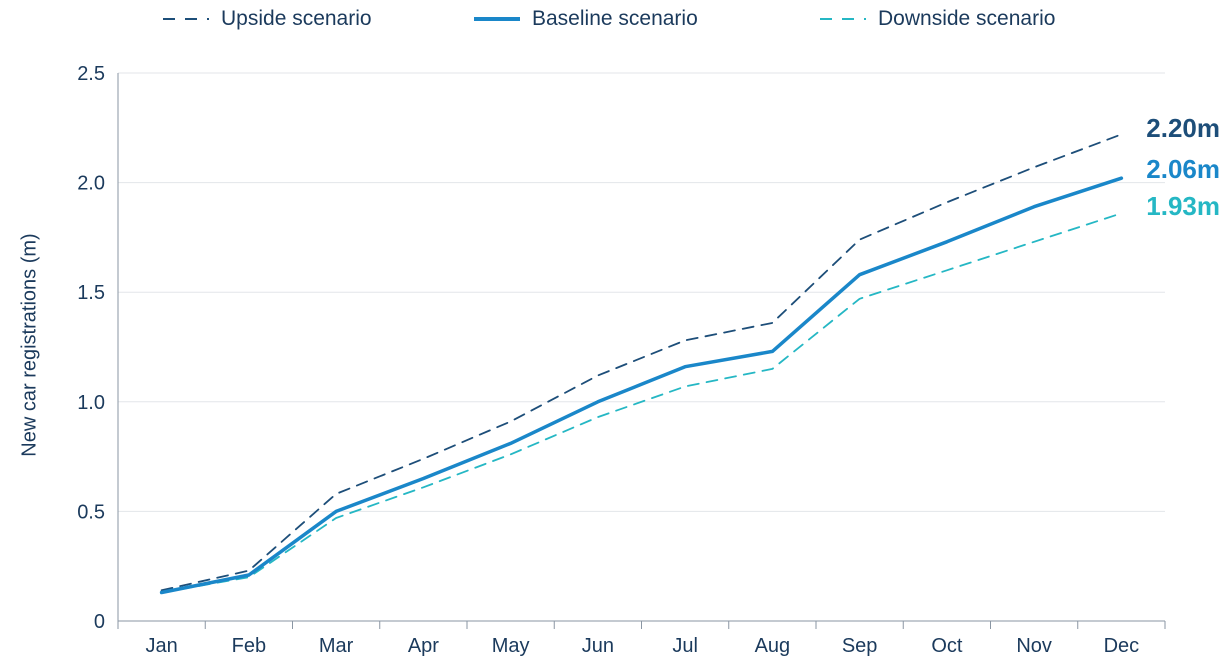 Image resolution: width=1231 pixels, height=663 pixels. What do you see at coordinates (186, 19) in the screenshot?
I see `legend-swatch-upside` at bounding box center [186, 19].